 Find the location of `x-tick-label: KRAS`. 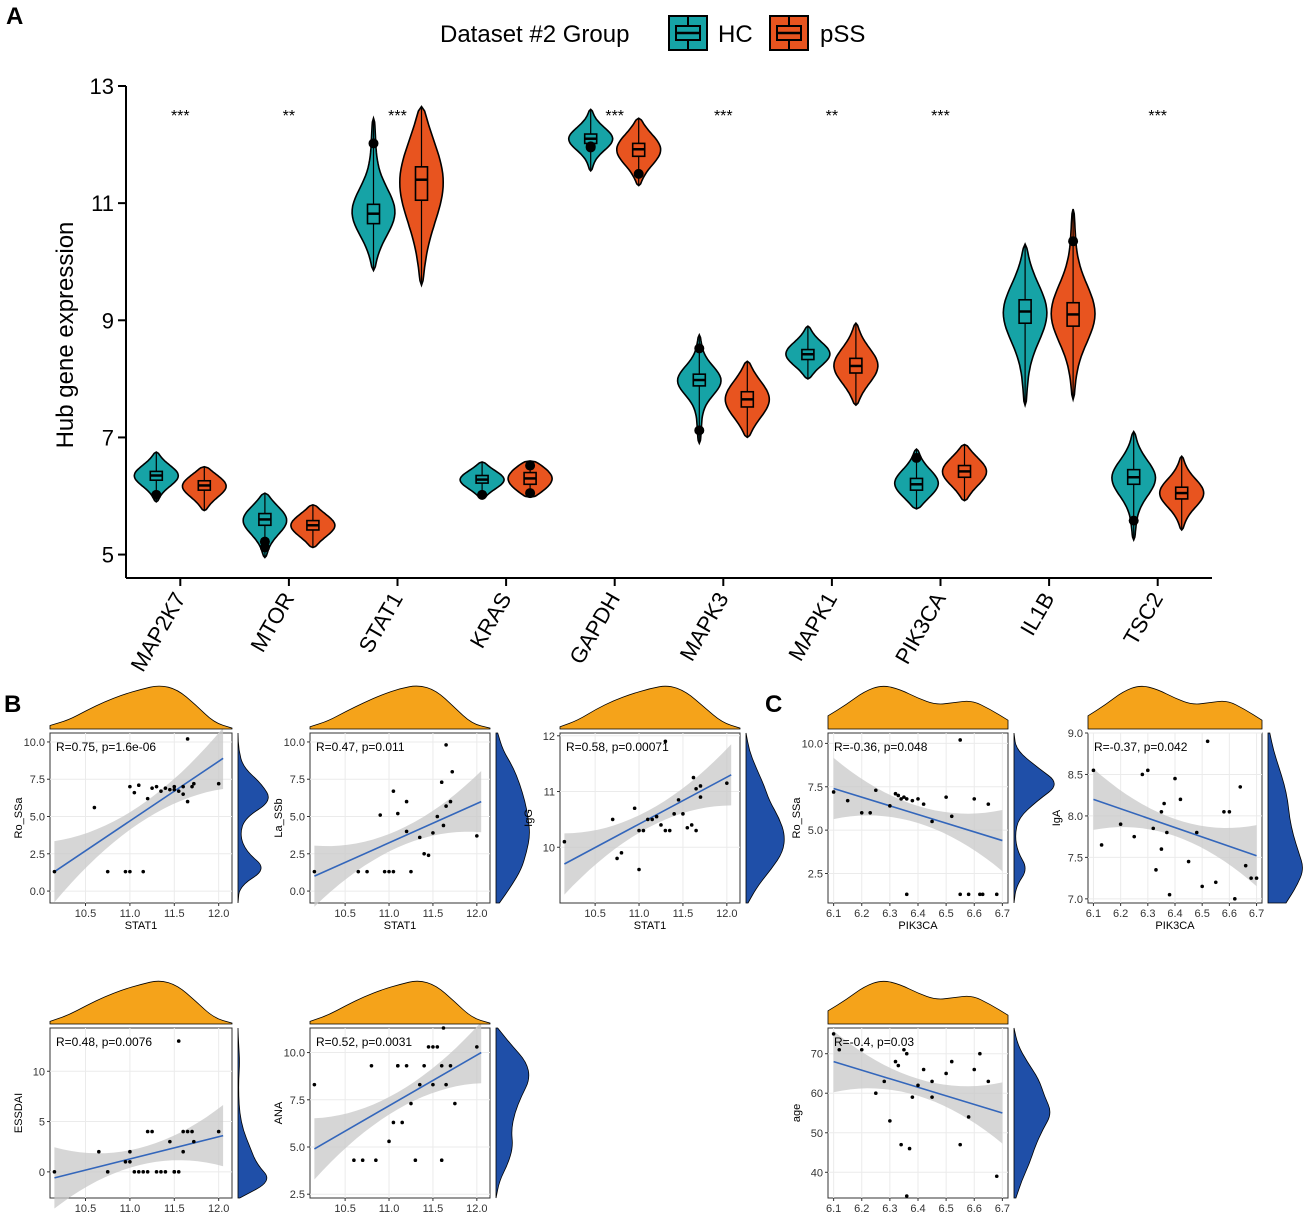

x-tick-label: KRAS is located at coordinates (491, 620).